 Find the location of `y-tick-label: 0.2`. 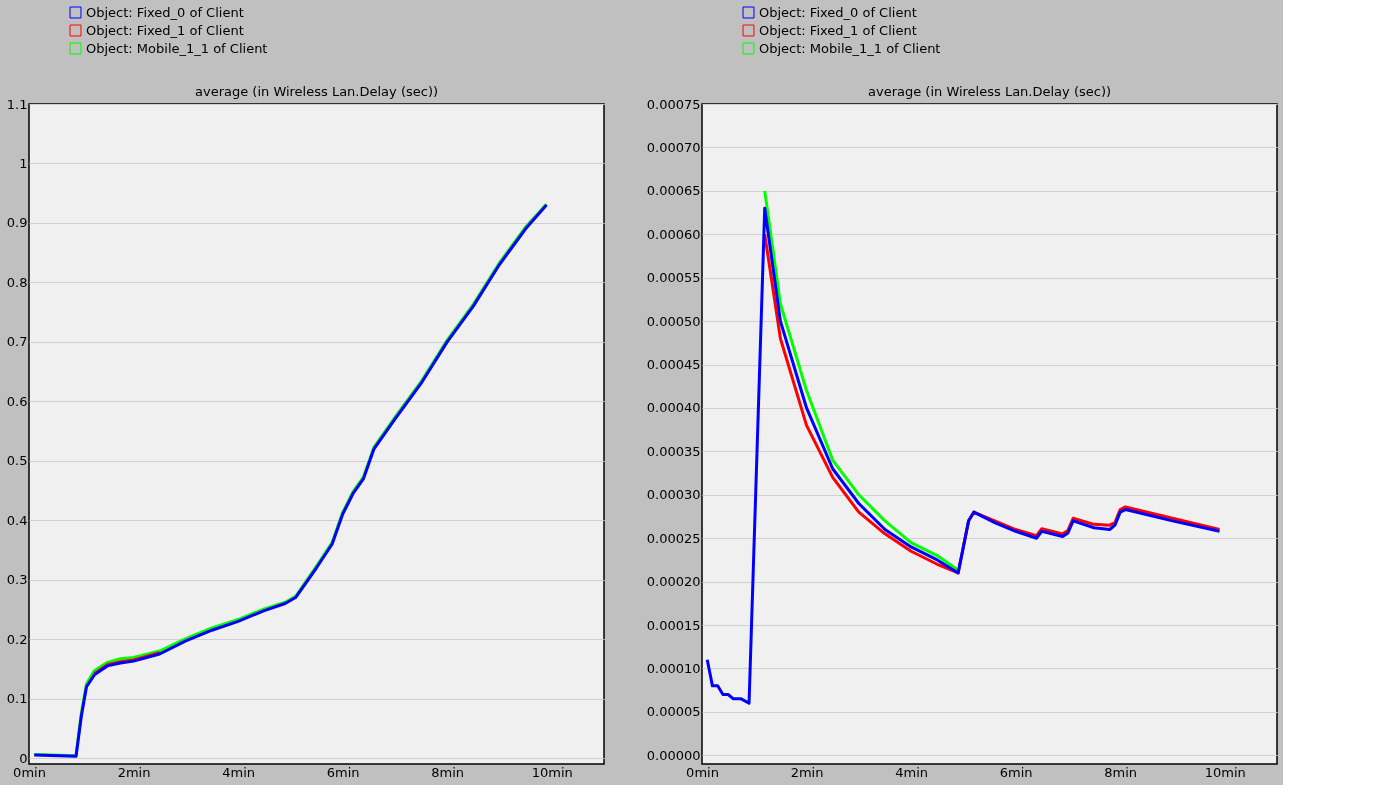

y-tick-label: 0.2 is located at coordinates (17, 639).